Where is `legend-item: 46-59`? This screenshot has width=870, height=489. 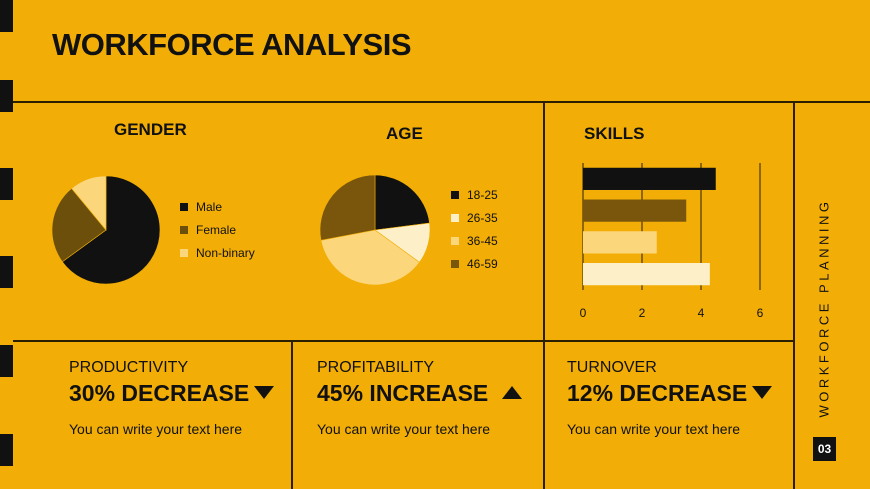
legend-item: 46-59 is located at coordinates (474, 263).